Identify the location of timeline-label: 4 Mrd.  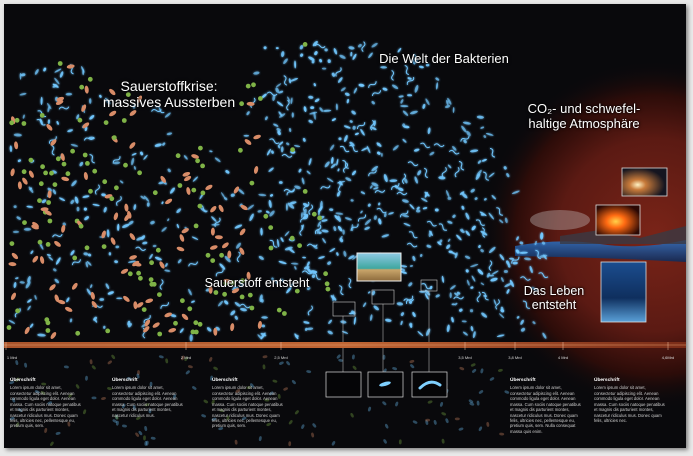
(563, 357).